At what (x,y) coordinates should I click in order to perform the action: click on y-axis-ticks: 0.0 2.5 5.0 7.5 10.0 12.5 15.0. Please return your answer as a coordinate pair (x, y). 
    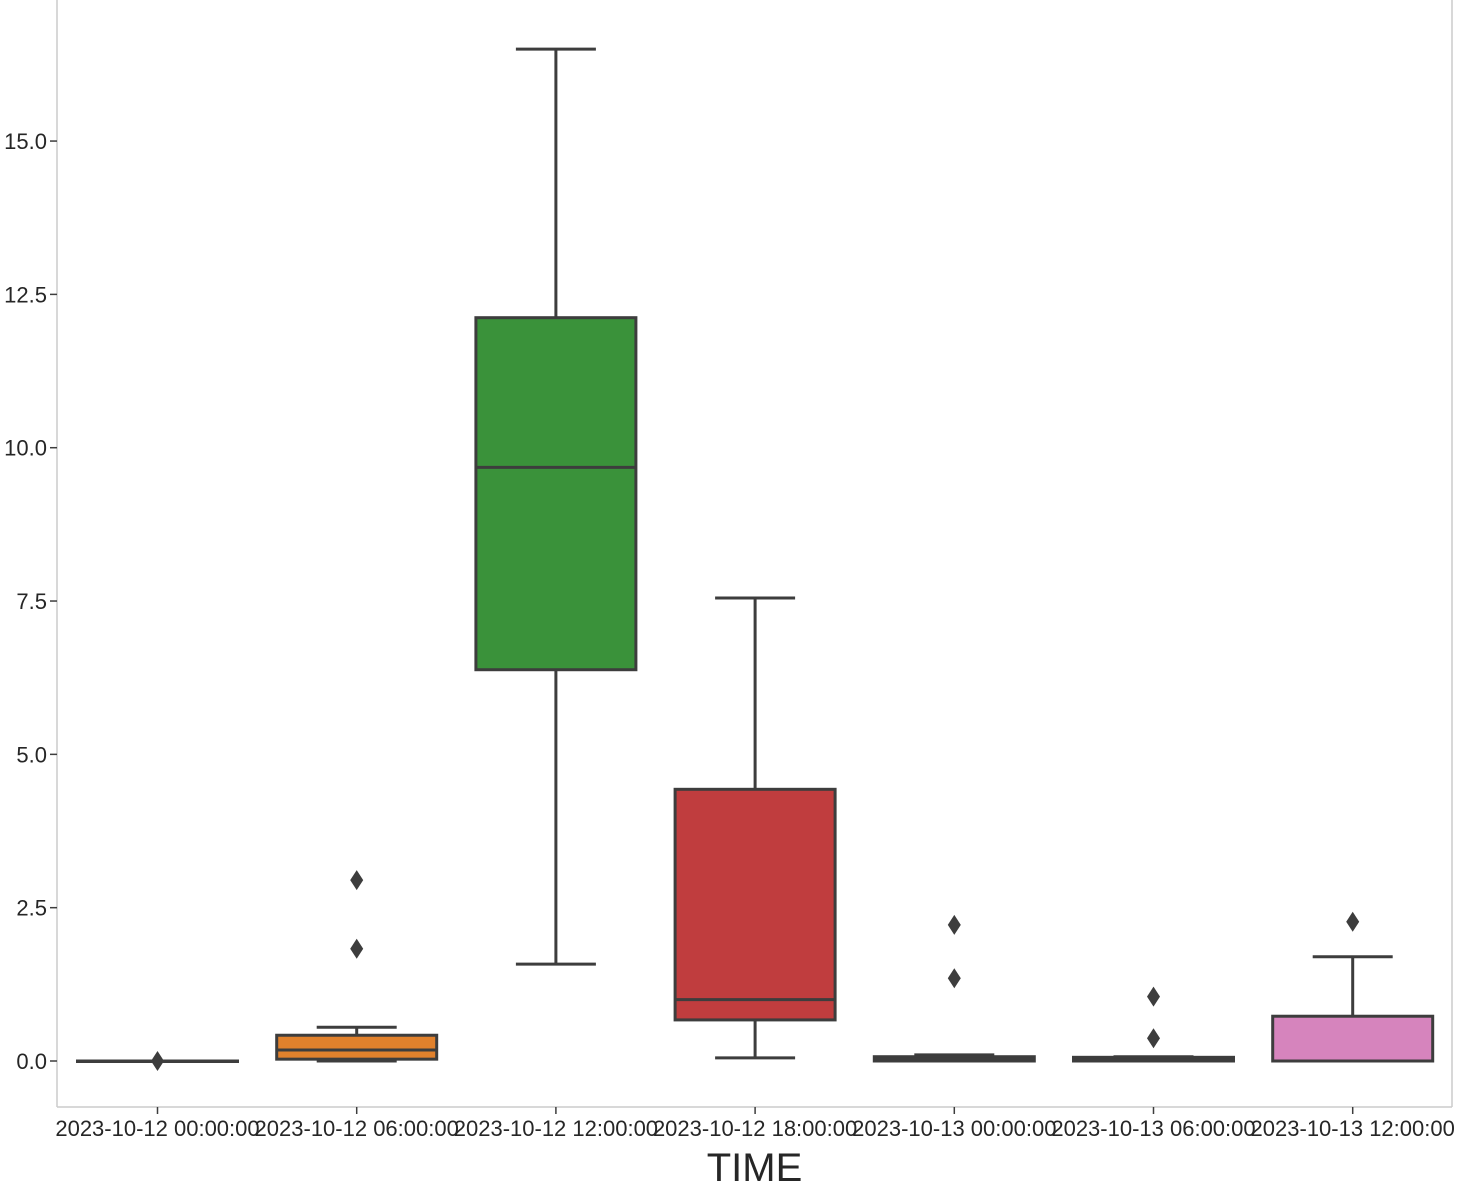
    Looking at the image, I should click on (30, 601).